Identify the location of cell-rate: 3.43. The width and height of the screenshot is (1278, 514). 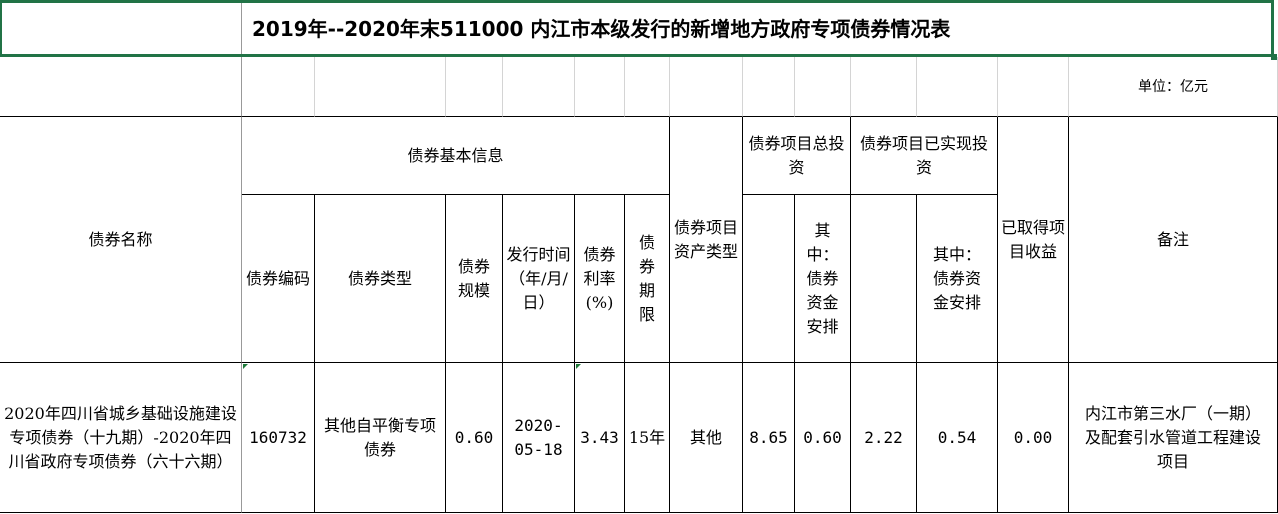
(600, 438).